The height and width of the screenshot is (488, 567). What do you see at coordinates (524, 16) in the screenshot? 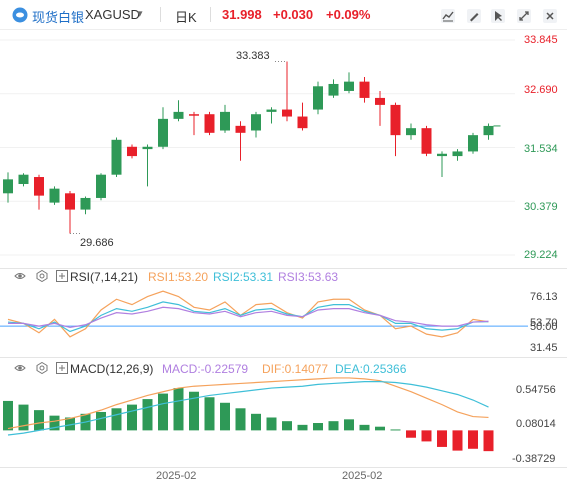
I see `fullscreen-button` at bounding box center [524, 16].